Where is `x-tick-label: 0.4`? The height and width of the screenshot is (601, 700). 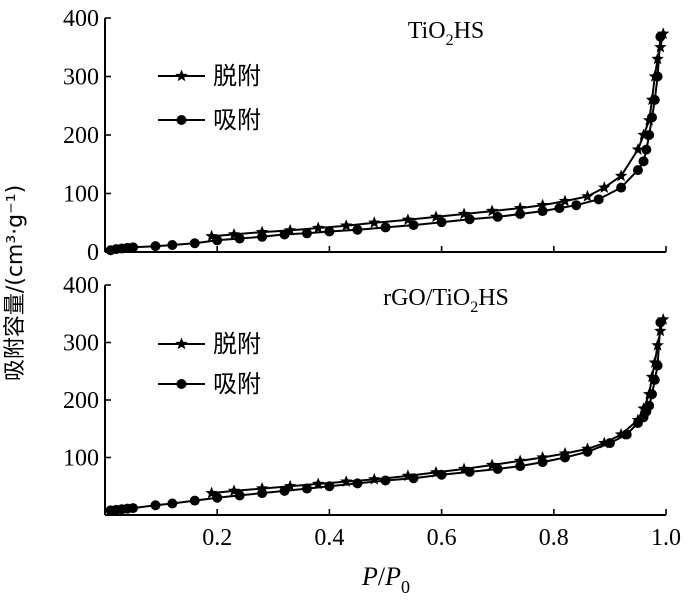 x-tick-label: 0.4 is located at coordinates (329, 538).